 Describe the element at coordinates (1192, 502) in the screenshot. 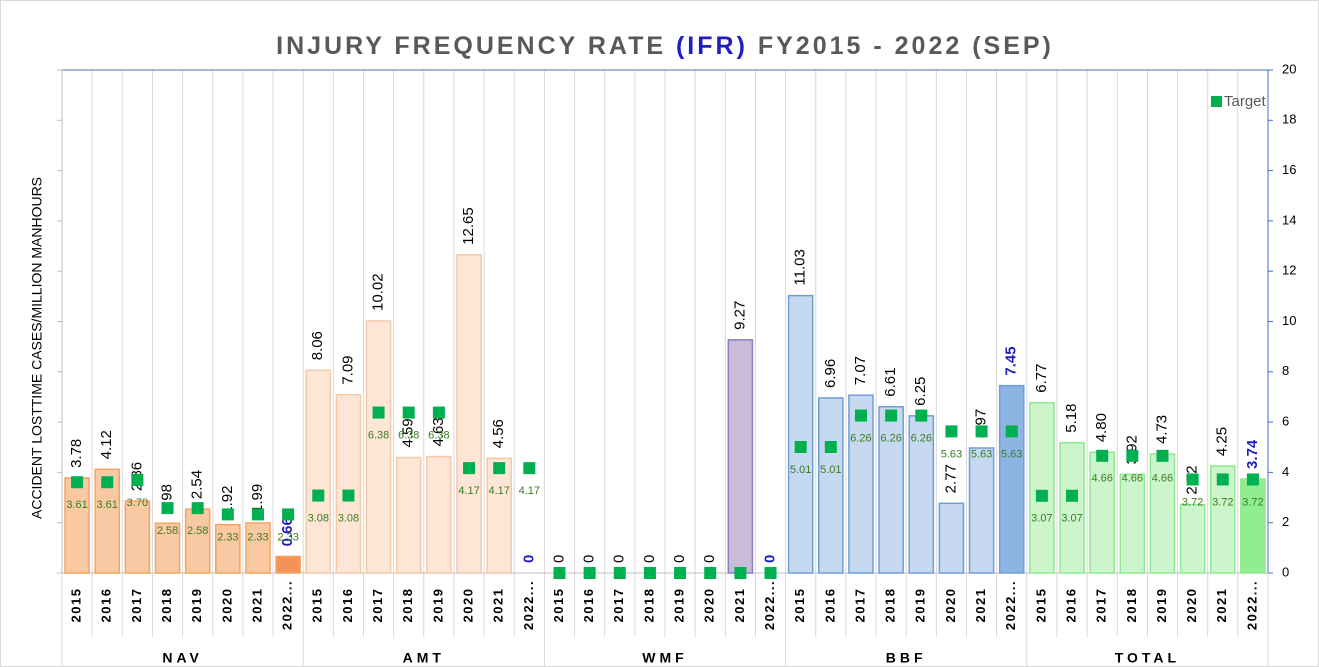

I see `target-label: 3.72` at that location.